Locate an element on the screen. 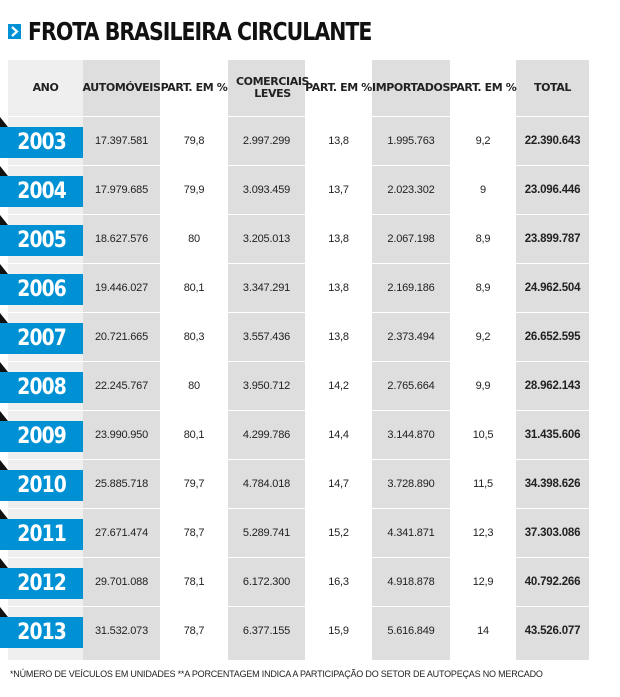 The image size is (620, 697). cell-automoveis: 19.446.027 is located at coordinates (121, 287).